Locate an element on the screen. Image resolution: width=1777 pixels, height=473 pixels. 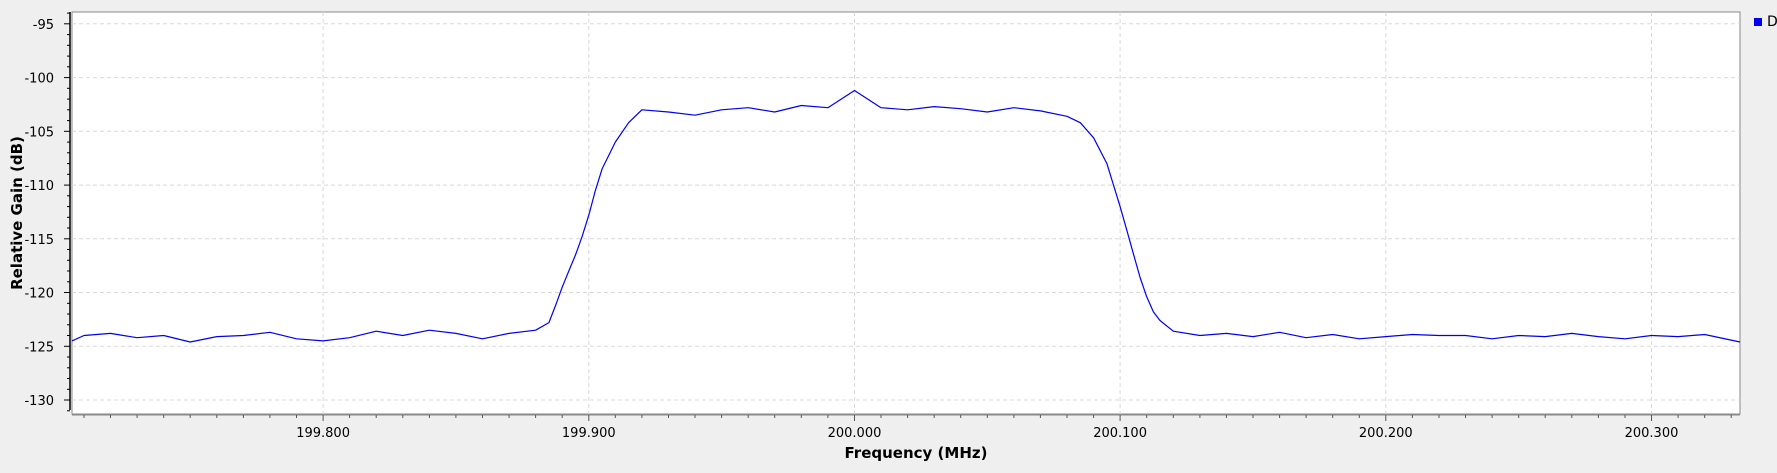
legend-label: D is located at coordinates (1772, 22).